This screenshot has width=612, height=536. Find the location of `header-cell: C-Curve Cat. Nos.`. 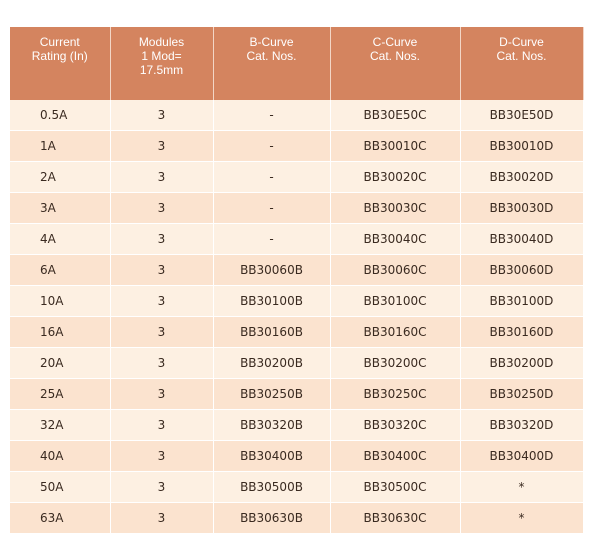

header-cell: C-Curve Cat. Nos. is located at coordinates (395, 63).